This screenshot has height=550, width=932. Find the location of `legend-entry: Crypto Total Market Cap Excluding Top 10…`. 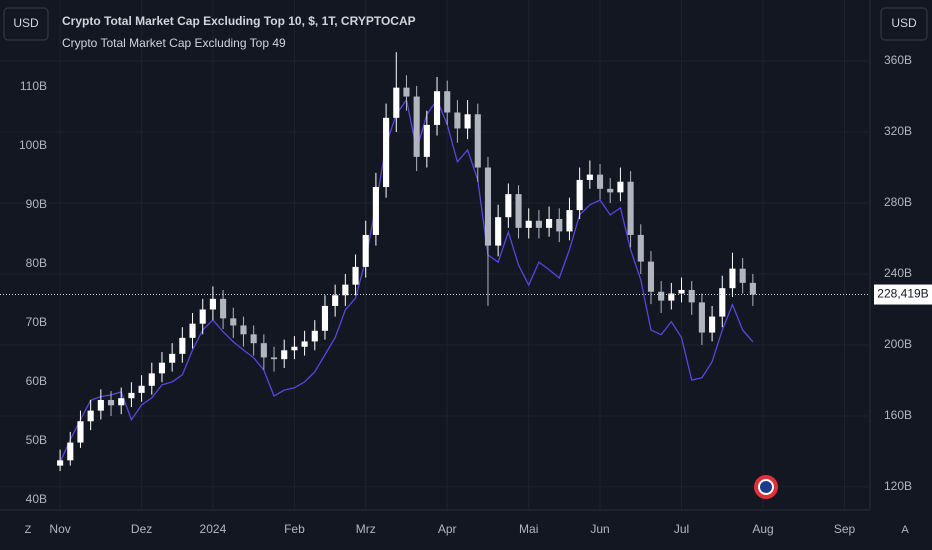

legend-entry: Crypto Total Market Cap Excluding Top 10… is located at coordinates (239, 21).